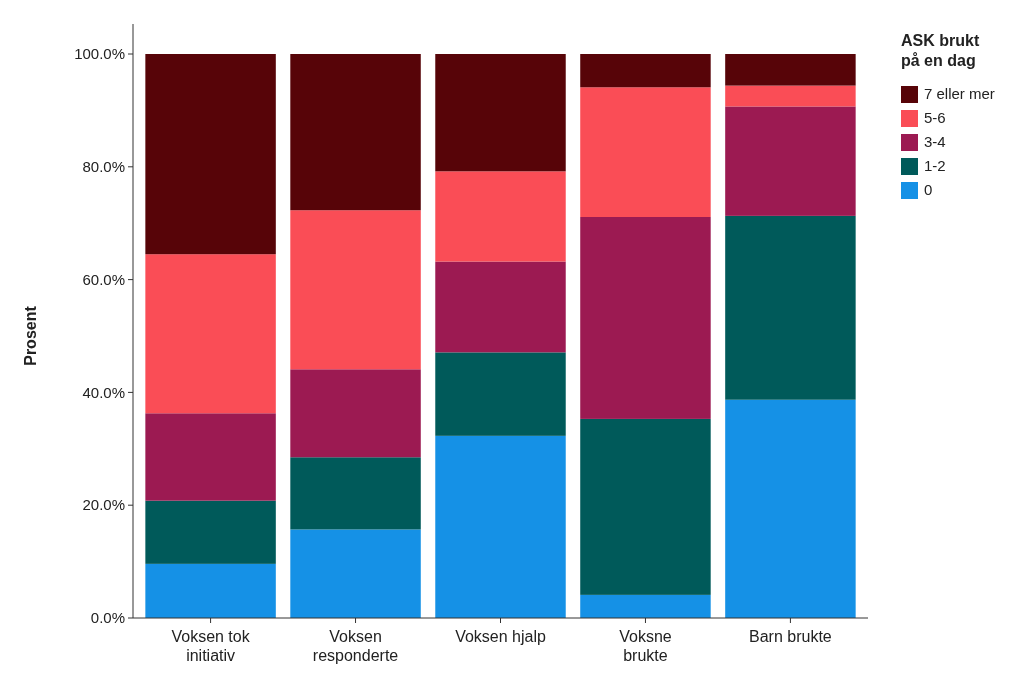 The image size is (1013, 688). What do you see at coordinates (935, 166) in the screenshot?
I see `legend-label: 1-2` at bounding box center [935, 166].